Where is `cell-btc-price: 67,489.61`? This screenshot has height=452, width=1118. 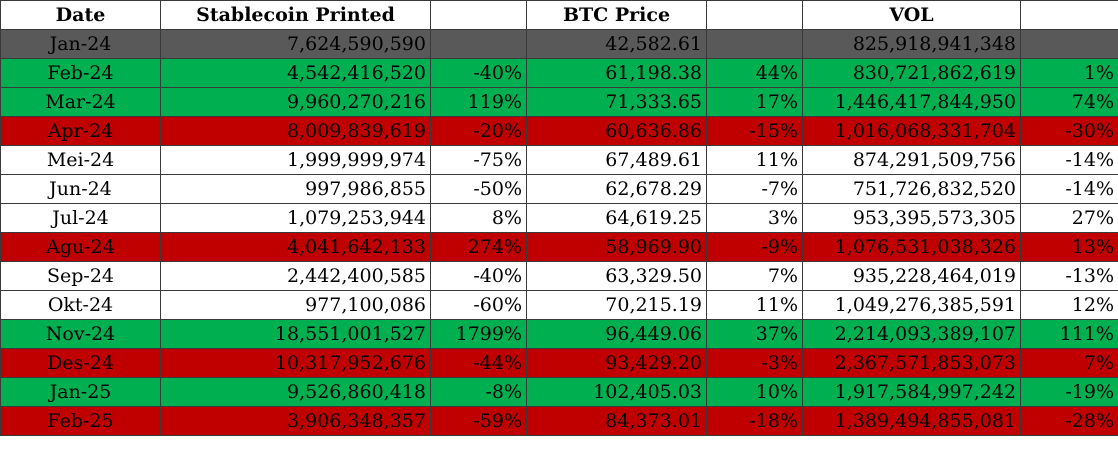 cell-btc-price: 67,489.61 is located at coordinates (616, 160).